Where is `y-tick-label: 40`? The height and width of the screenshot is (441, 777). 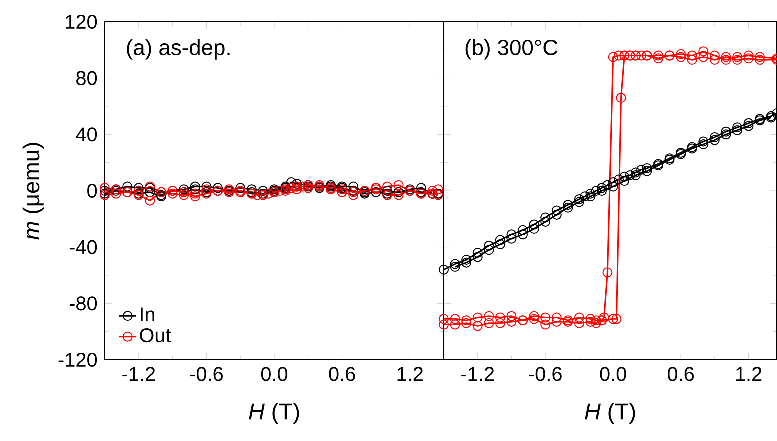
y-tick-label: 40 is located at coordinates (87, 135).